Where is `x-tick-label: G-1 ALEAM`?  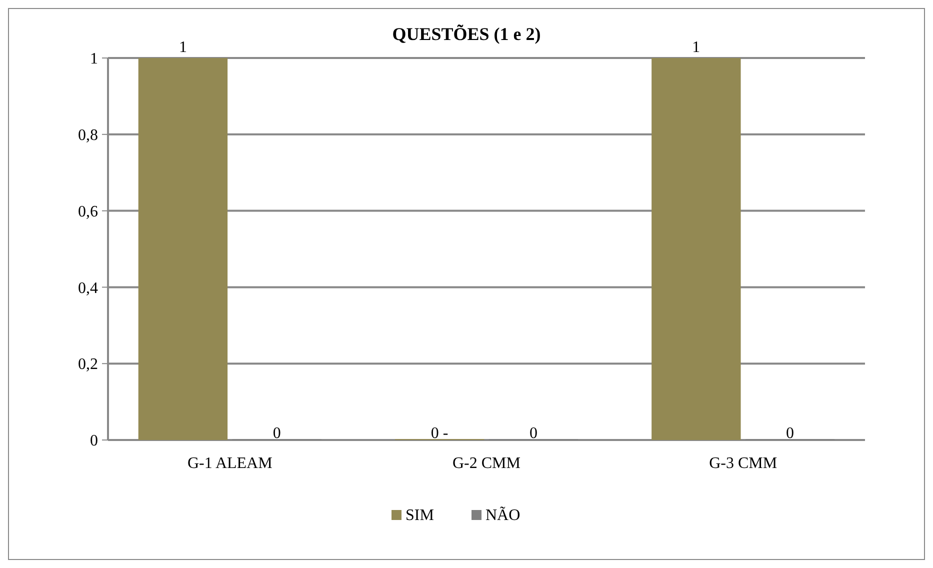
x-tick-label: G-1 ALEAM is located at coordinates (229, 463).